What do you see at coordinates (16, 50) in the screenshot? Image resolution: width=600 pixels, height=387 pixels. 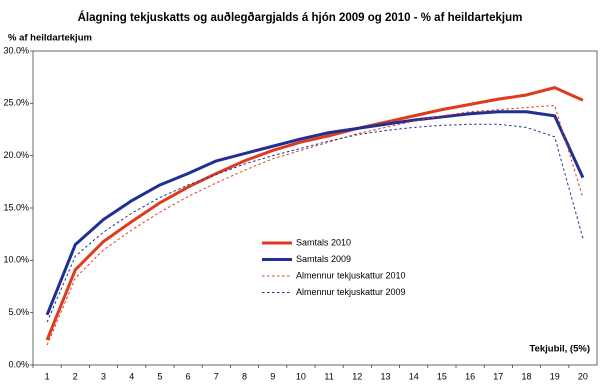 I see `y-tick-label: 30.0%` at bounding box center [16, 50].